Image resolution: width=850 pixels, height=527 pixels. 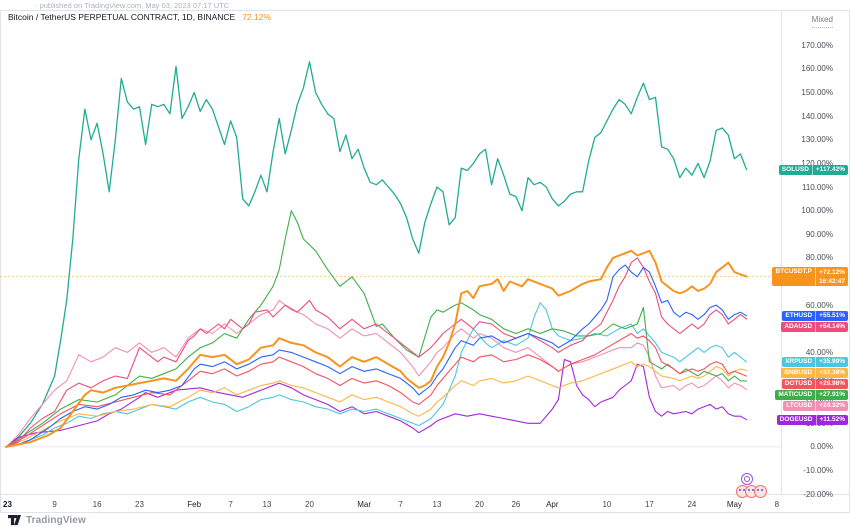 What do you see at coordinates (817, 211) in the screenshot?
I see `price-tick-100: 100.00%` at bounding box center [817, 211].